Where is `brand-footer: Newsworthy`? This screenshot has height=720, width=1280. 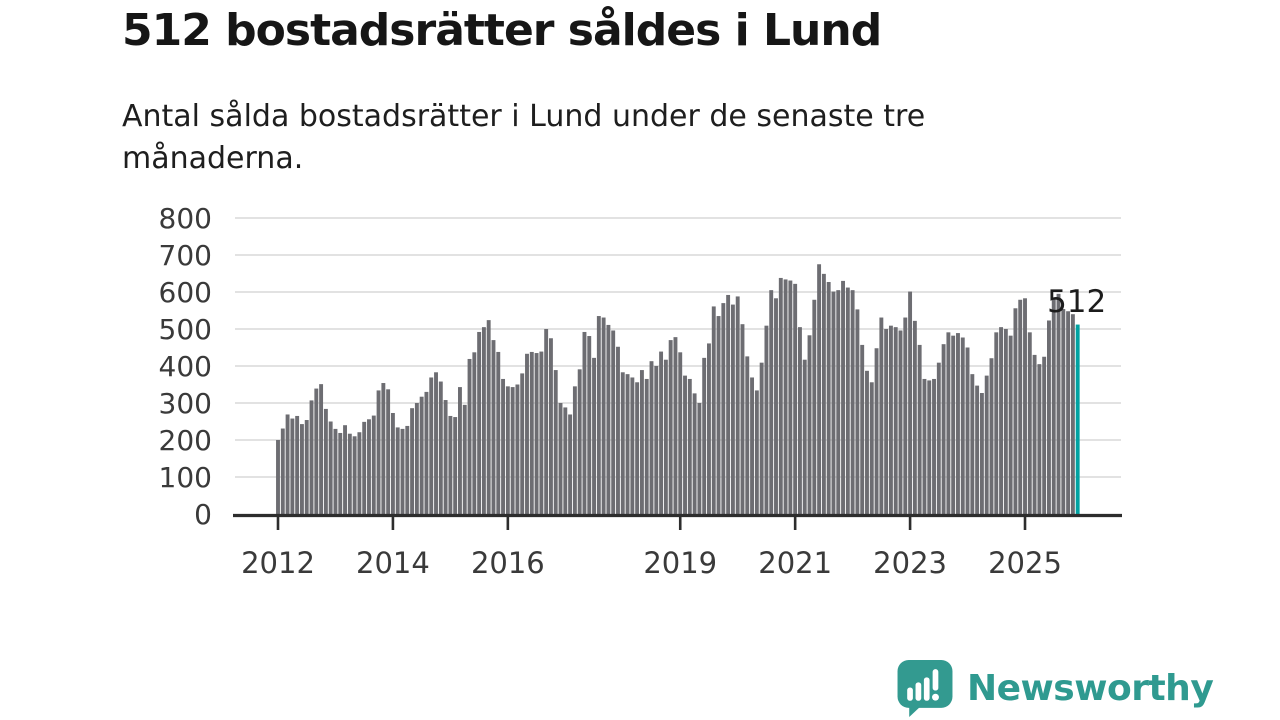 brand-footer: Newsworthy is located at coordinates (1055, 688).